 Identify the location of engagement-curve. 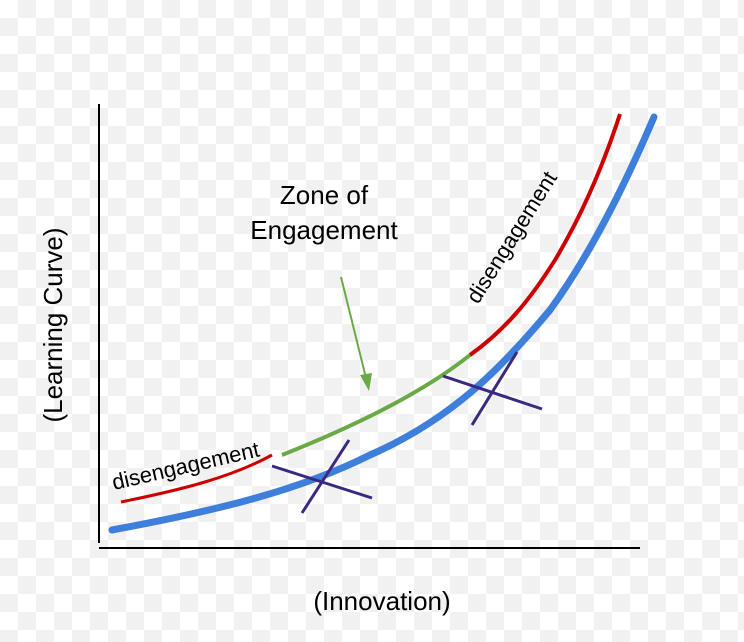
(376, 405).